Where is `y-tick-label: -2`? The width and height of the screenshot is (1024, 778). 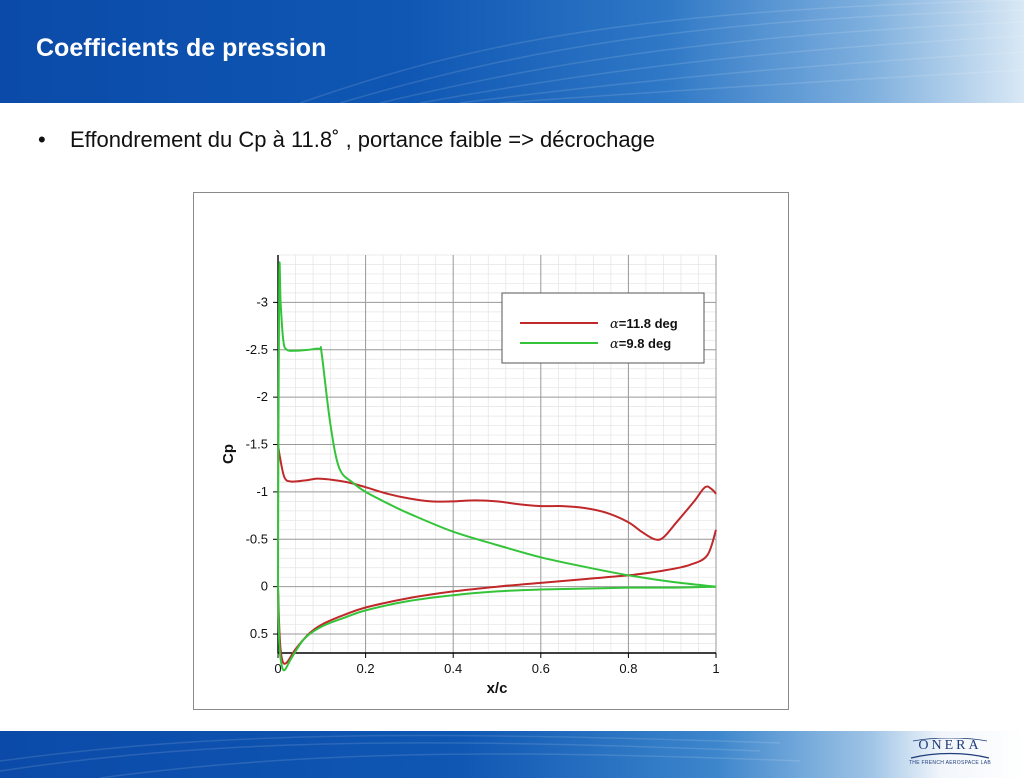 y-tick-label: -2 is located at coordinates (262, 396).